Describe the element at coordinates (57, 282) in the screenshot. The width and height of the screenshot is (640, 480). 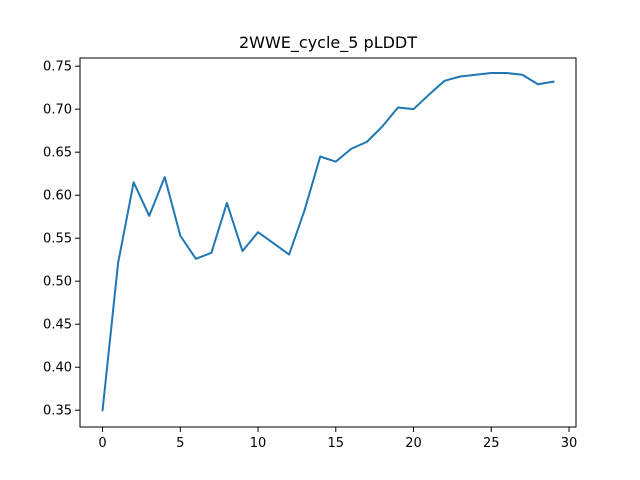
I see `y-tick-label: 0.50` at that location.